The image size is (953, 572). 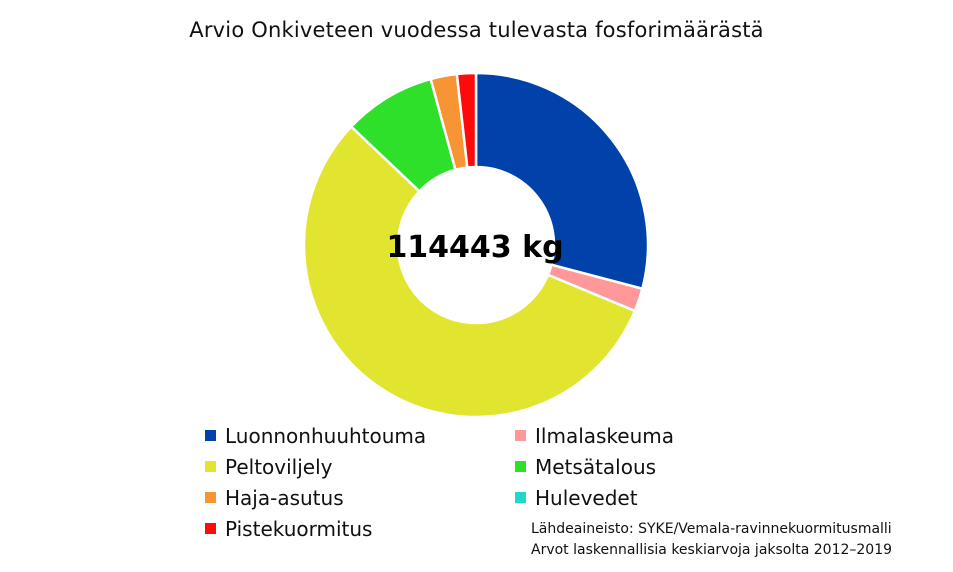 What do you see at coordinates (210, 435) in the screenshot?
I see `legend-swatch-luonnonhuuhtouma` at bounding box center [210, 435].